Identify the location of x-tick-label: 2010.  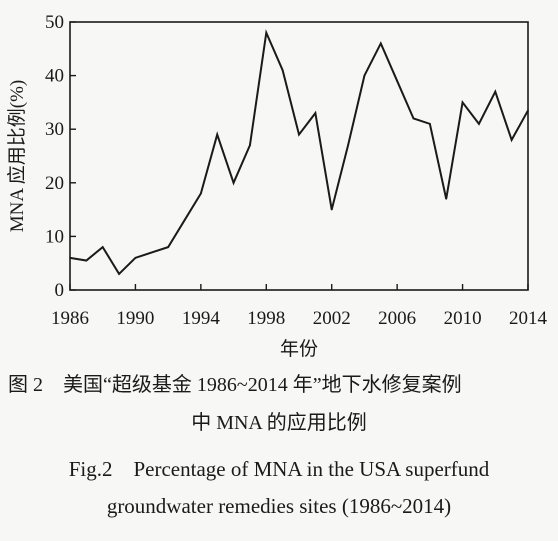
(463, 318).